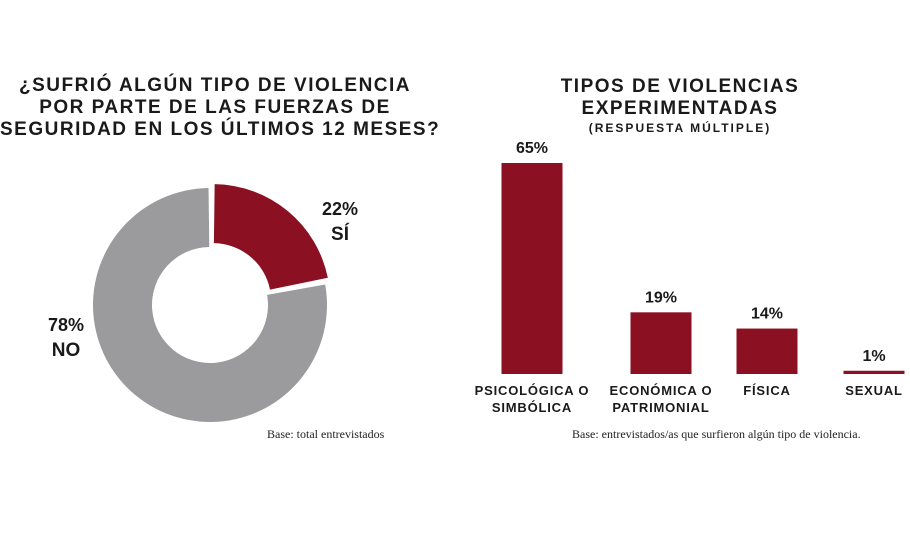 This screenshot has width=910, height=540. Describe the element at coordinates (66, 325) in the screenshot. I see `donut-label-no-value: 78%` at that location.